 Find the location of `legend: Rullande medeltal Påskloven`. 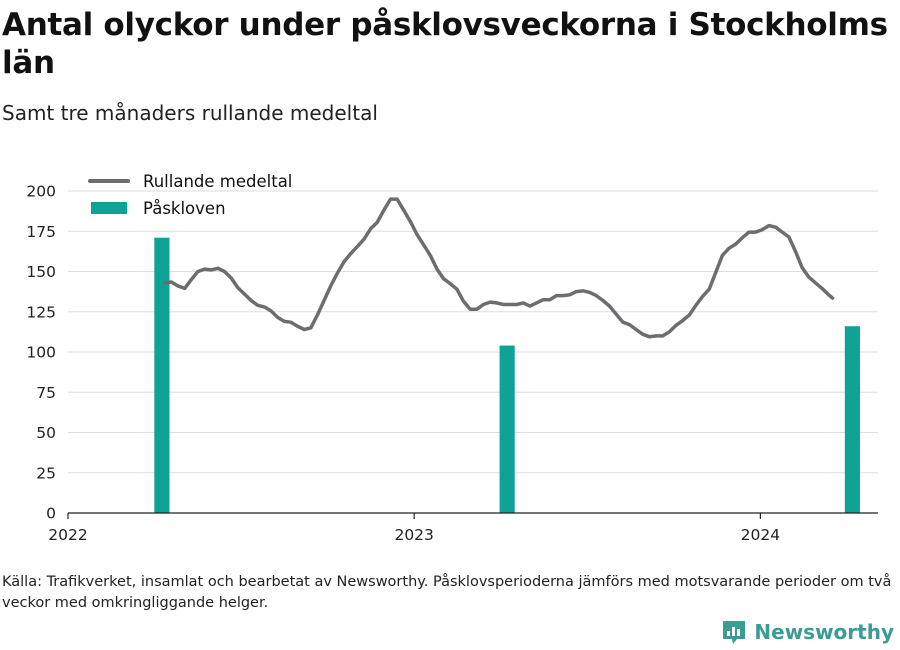

legend: Rullande medeltal Påskloven is located at coordinates (190, 195).